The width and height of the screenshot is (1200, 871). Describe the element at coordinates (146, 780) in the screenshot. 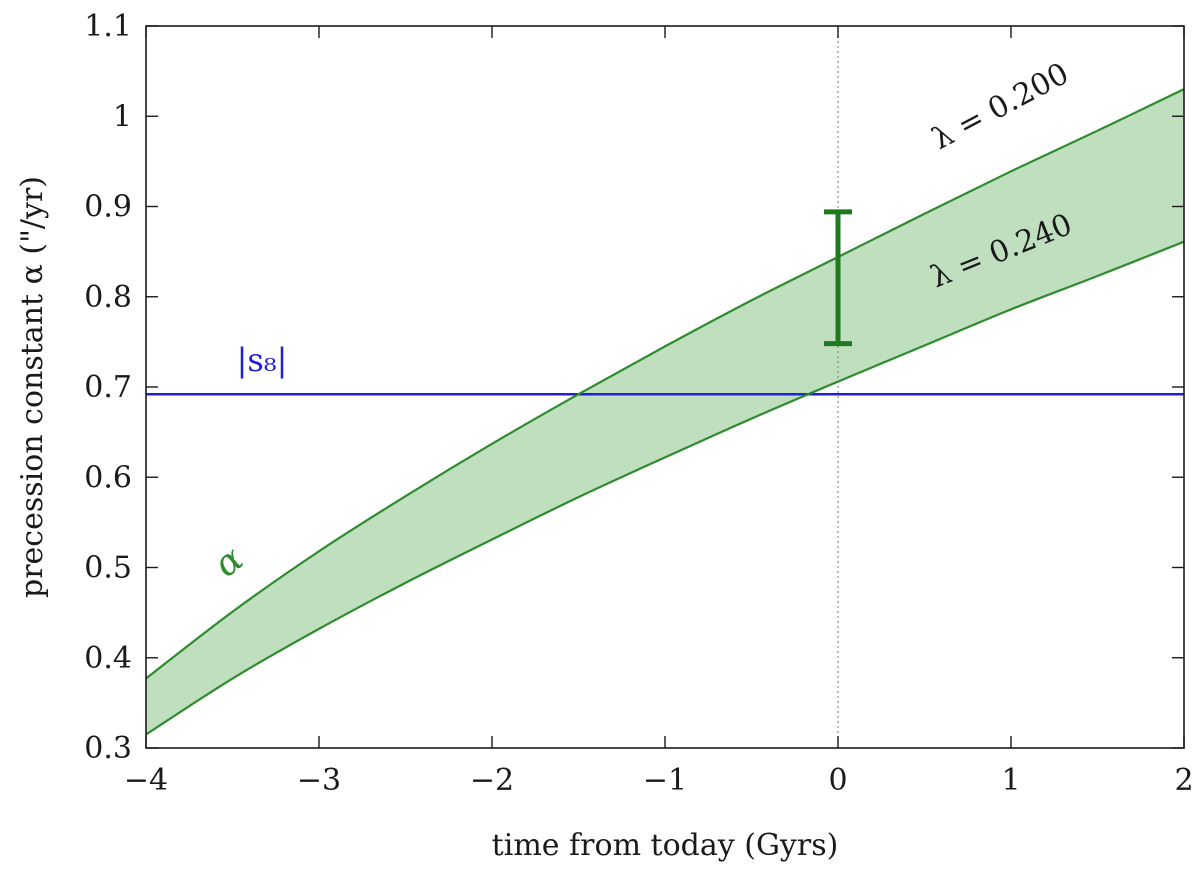

I see `x-tick-label: −4` at that location.